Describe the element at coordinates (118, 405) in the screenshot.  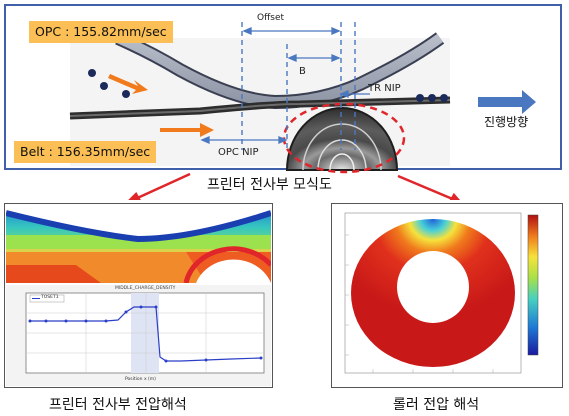
I see `voltage-analysis-caption: 프린터 전사부 전압해석` at that location.